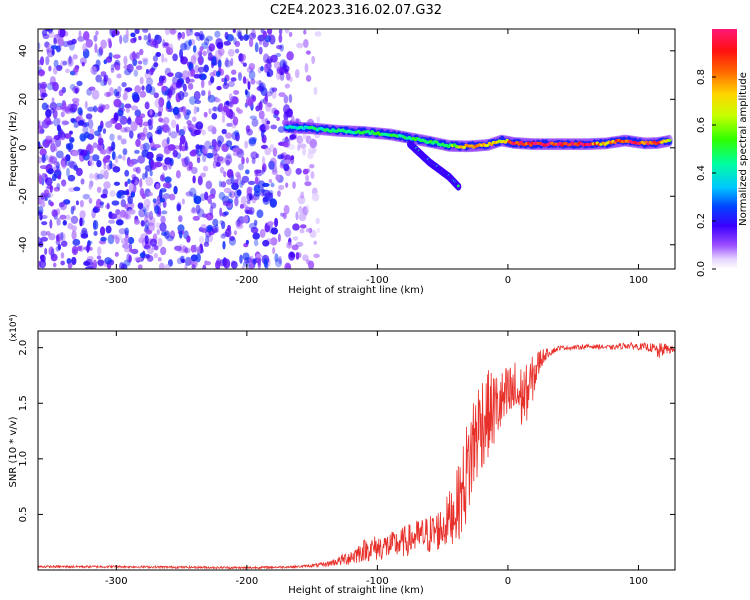  What do you see at coordinates (23, 459) in the screenshot?
I see `snr-y-tick-label: 1.0` at bounding box center [23, 459].